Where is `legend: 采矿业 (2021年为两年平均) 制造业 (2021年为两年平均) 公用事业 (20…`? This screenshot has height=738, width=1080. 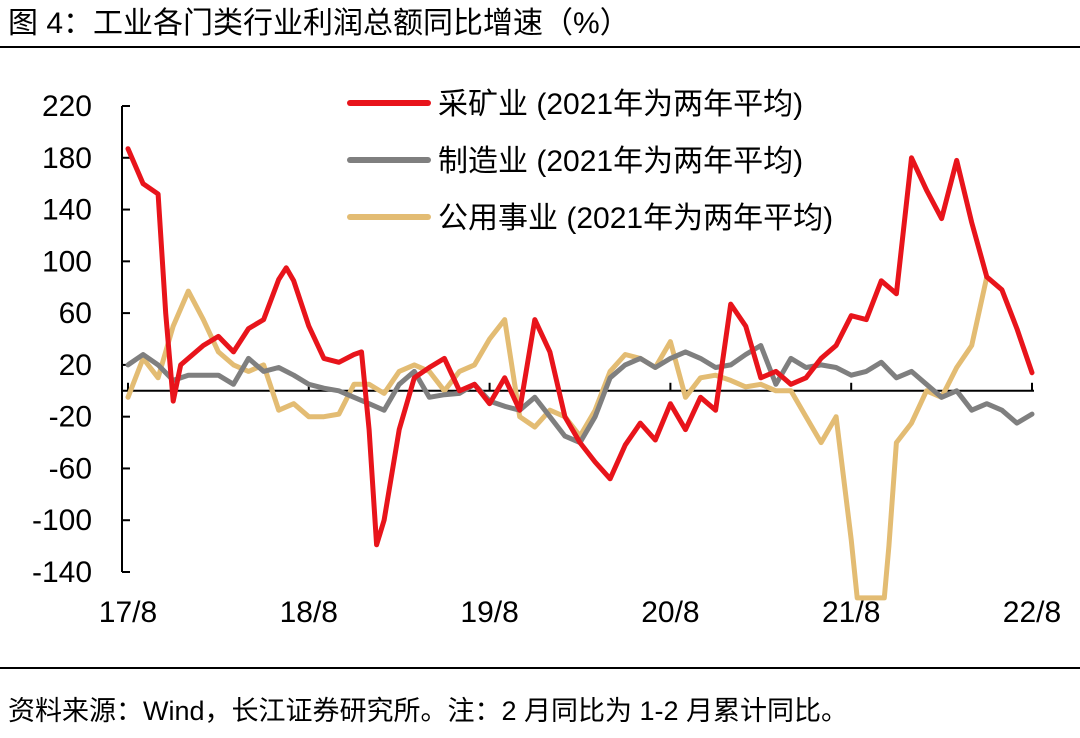 legend: 采矿业 (2021年为两年平均) 制造业 (2021年为两年平均) 公用事业 (20… is located at coordinates (590, 161).